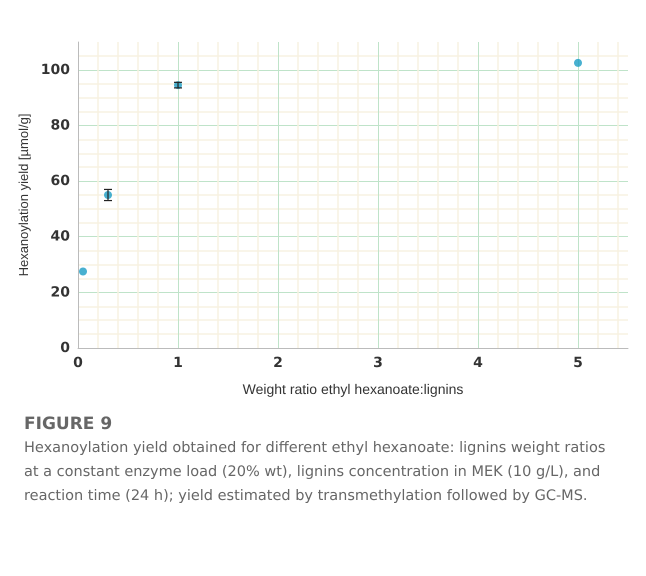  I want to click on x-tick-label: 1, so click(178, 363).